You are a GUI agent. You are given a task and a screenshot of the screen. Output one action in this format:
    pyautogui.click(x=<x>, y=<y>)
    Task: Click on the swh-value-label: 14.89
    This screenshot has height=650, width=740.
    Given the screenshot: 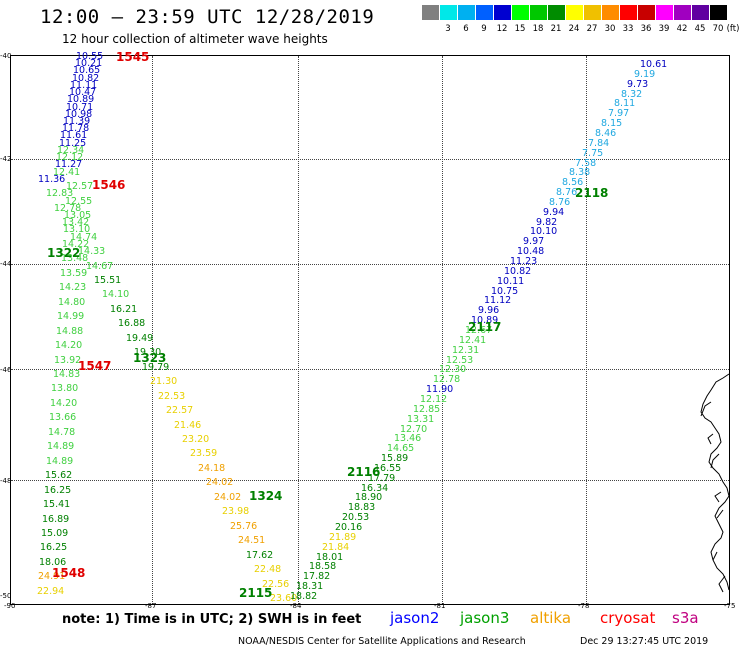 What is the action you would take?
    pyautogui.click(x=61, y=446)
    